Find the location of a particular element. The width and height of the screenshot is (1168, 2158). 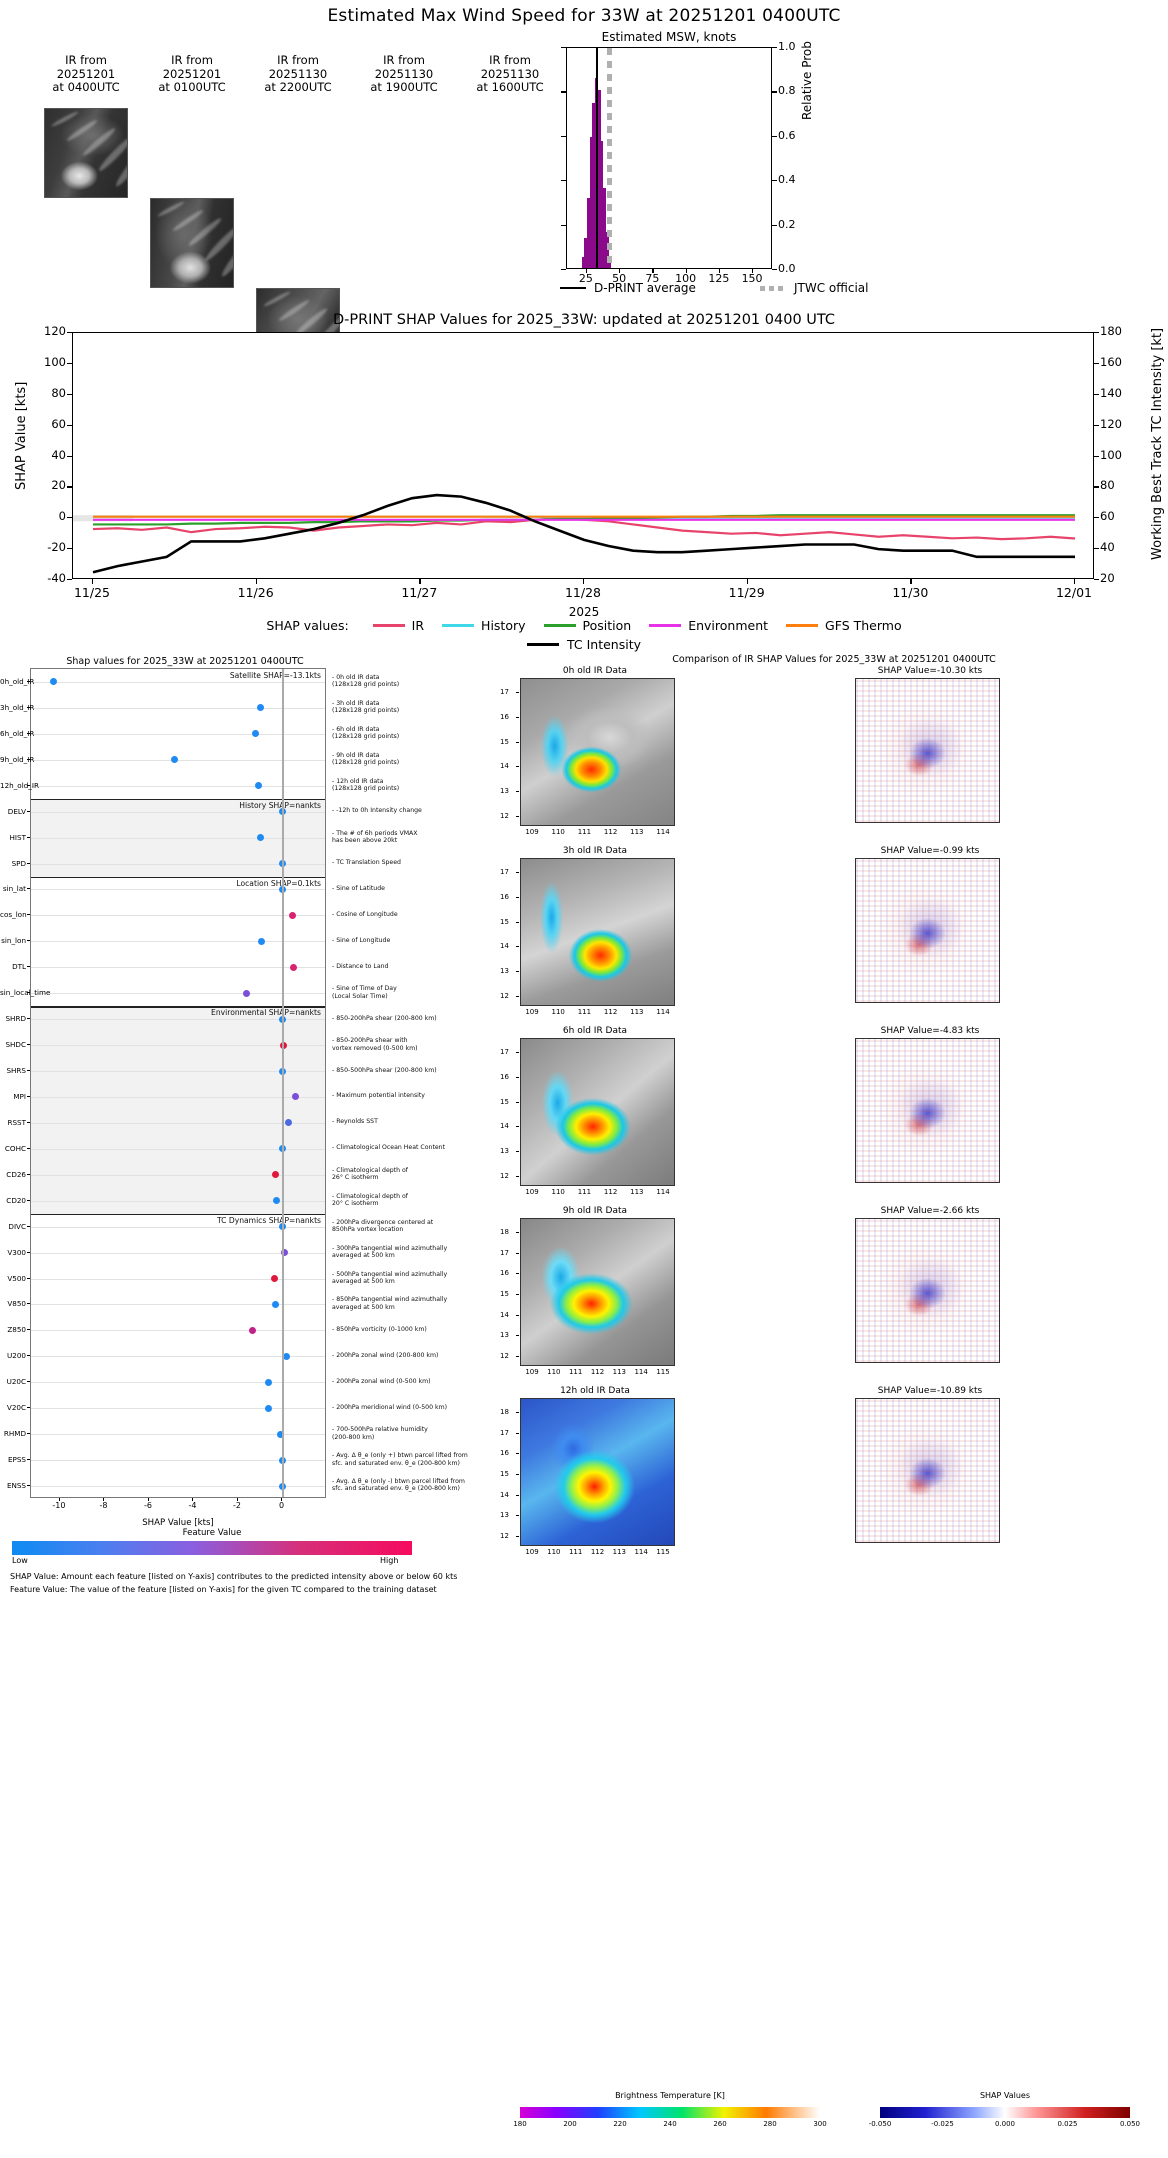

shap-feature-description: - 850hPa vorticity (0-1000 km) is located at coordinates (379, 1329).